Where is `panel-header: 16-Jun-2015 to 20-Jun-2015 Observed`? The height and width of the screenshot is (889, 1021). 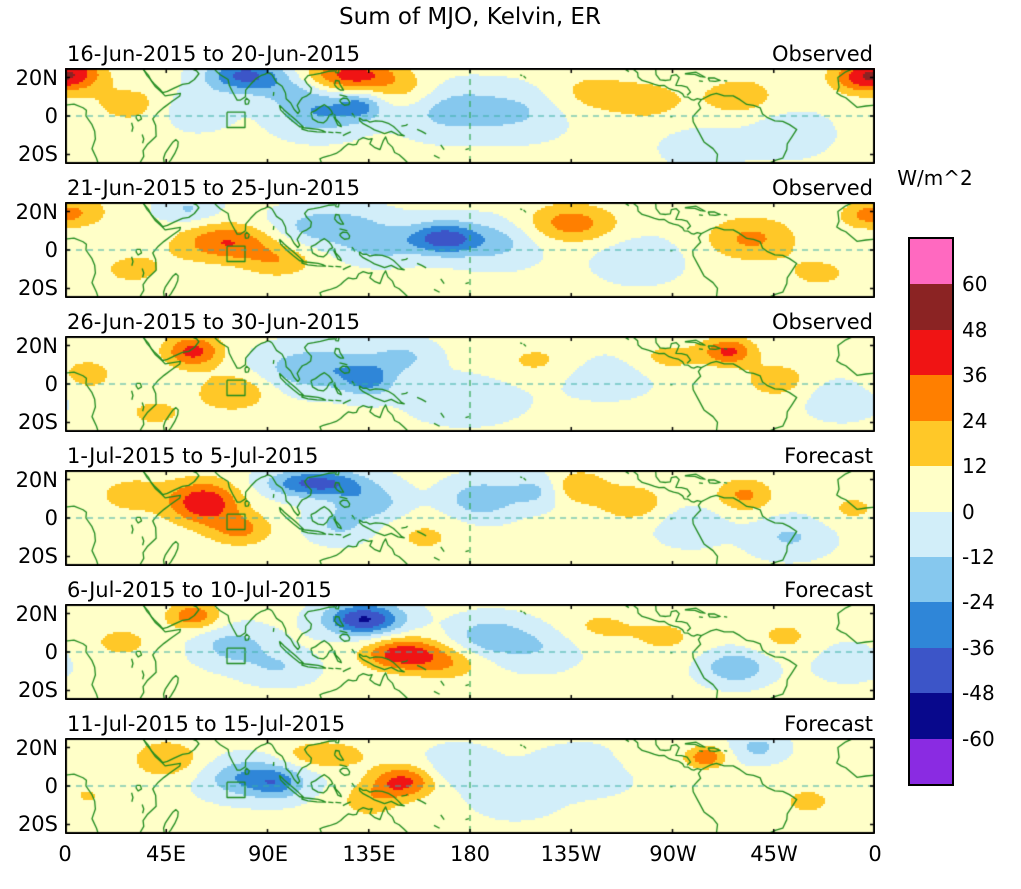 panel-header: 16-Jun-2015 to 20-Jun-2015 Observed is located at coordinates (470, 54).